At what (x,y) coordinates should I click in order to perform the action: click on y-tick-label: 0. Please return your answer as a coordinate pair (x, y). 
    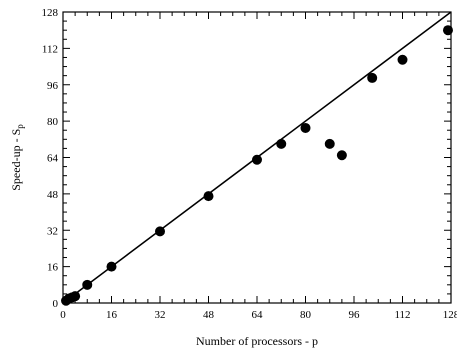
    Looking at the image, I should click on (56, 304).